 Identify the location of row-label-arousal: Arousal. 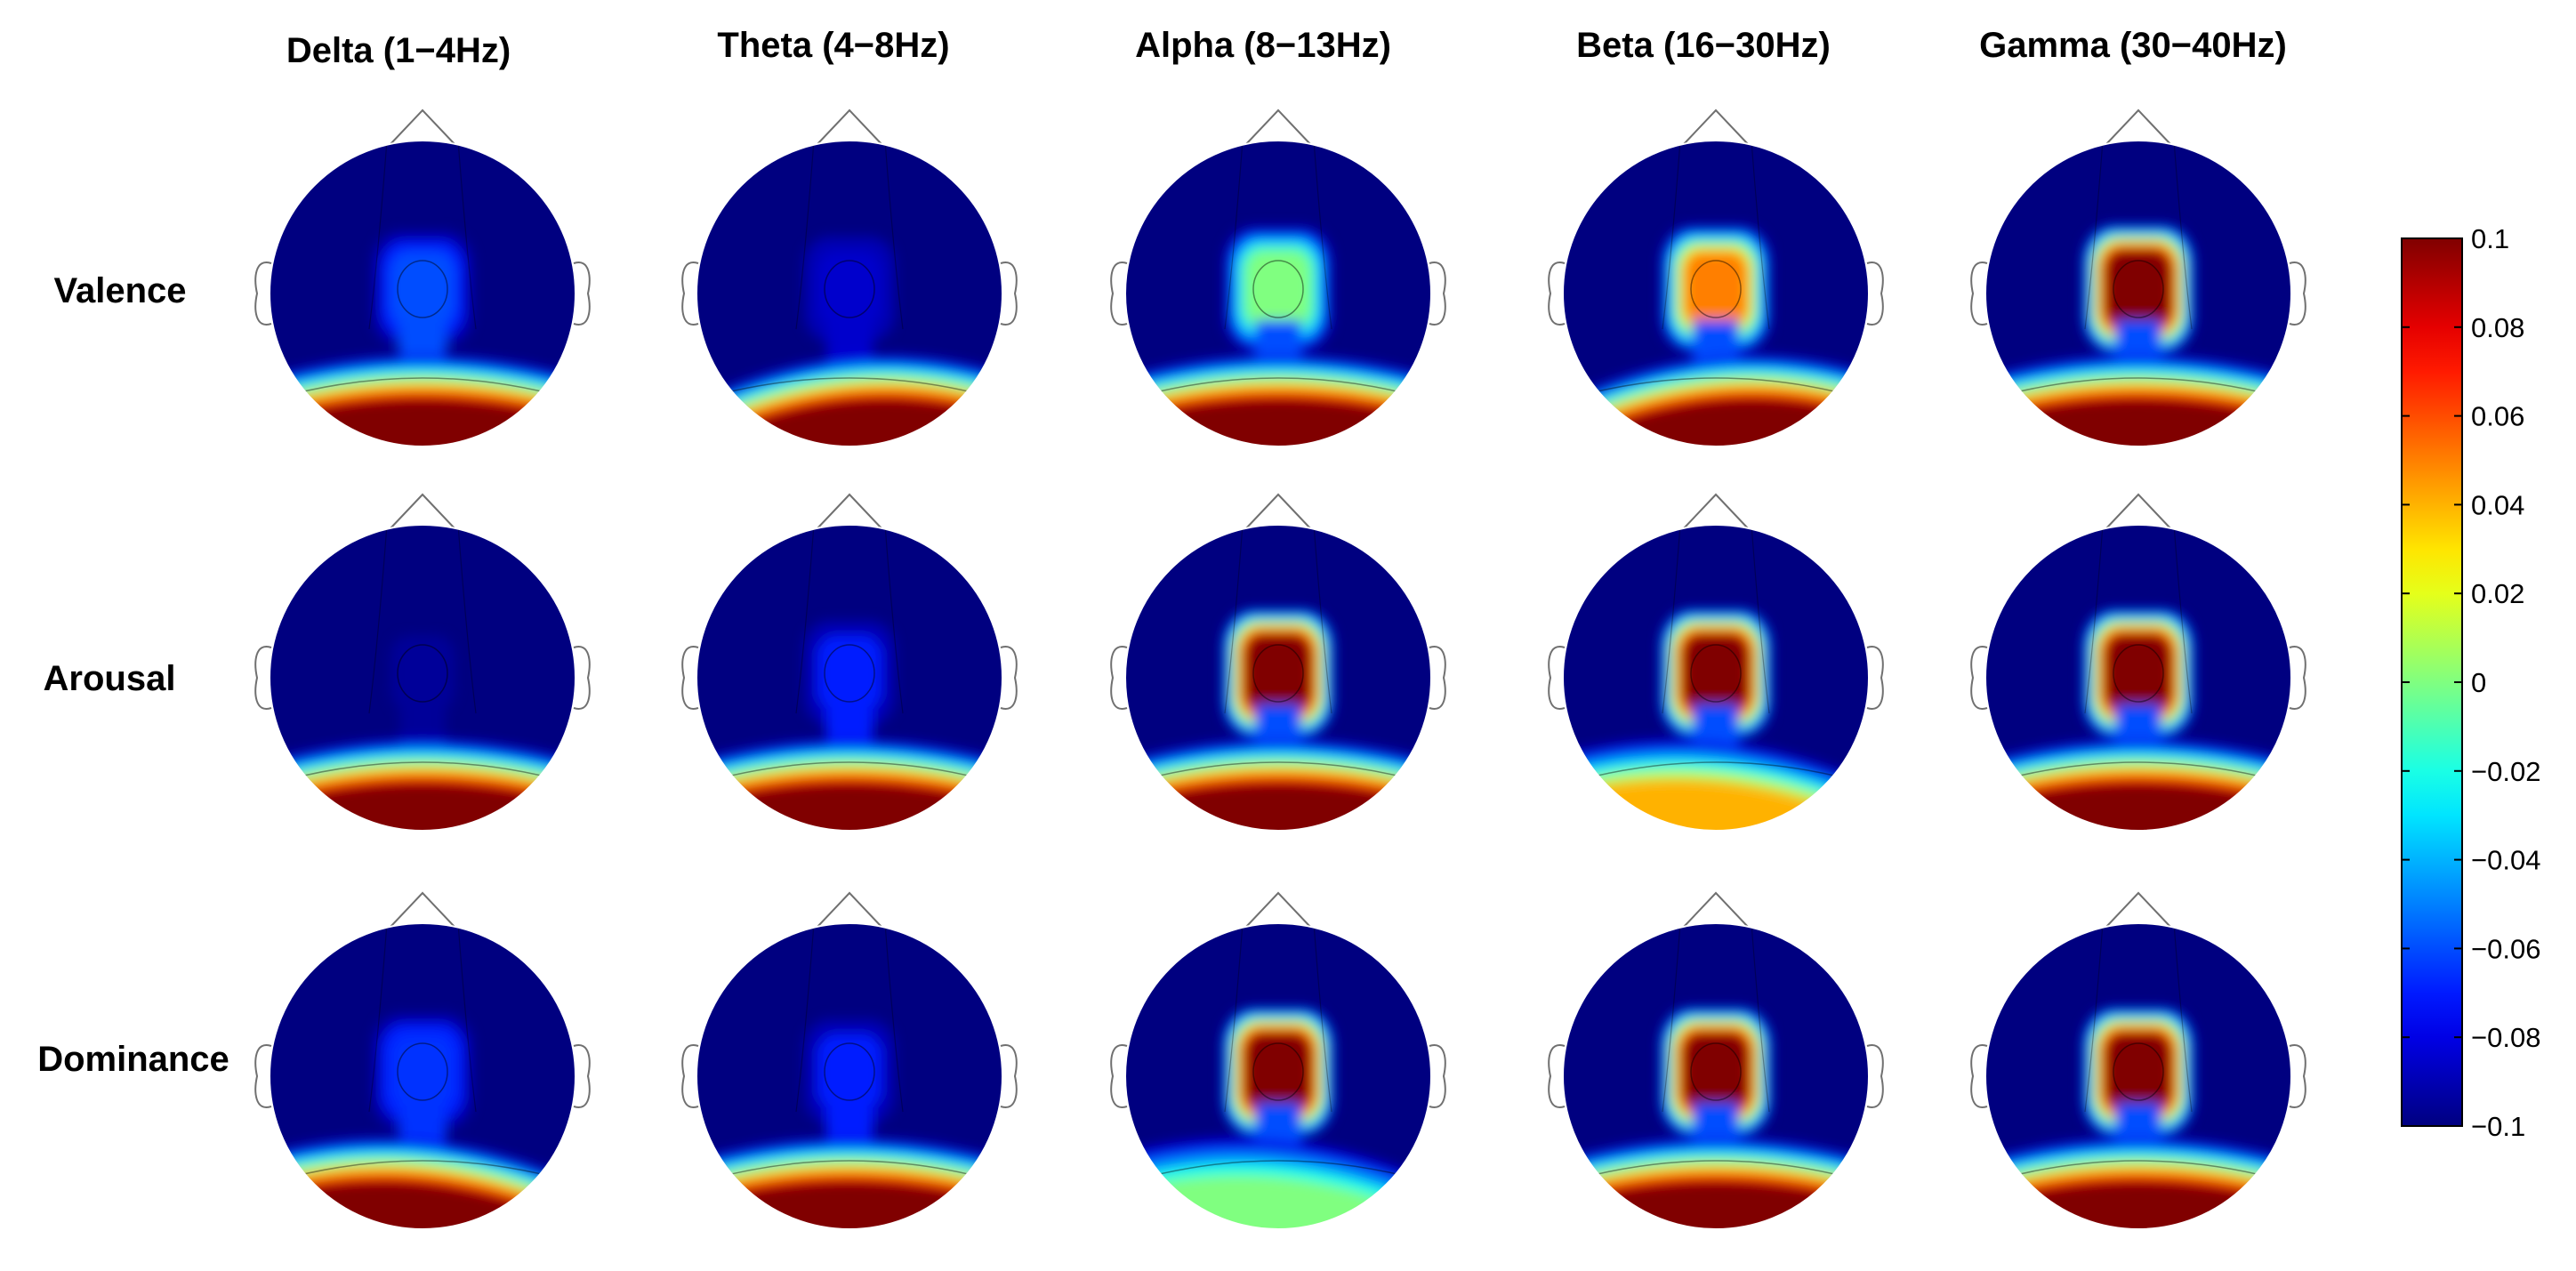
(110, 678).